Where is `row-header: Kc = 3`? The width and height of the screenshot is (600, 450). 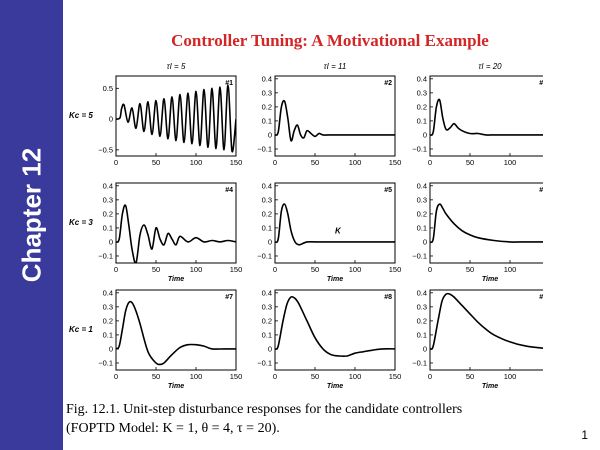 row-header: Kc = 3 is located at coordinates (81, 222).